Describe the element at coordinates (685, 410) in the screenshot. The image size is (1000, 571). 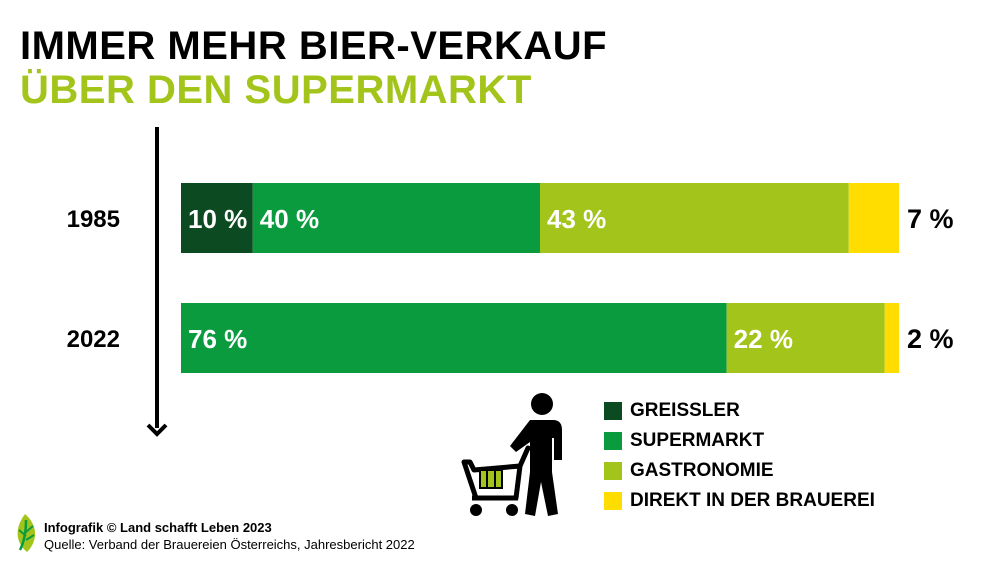
I see `legend-label: GREISSLER` at that location.